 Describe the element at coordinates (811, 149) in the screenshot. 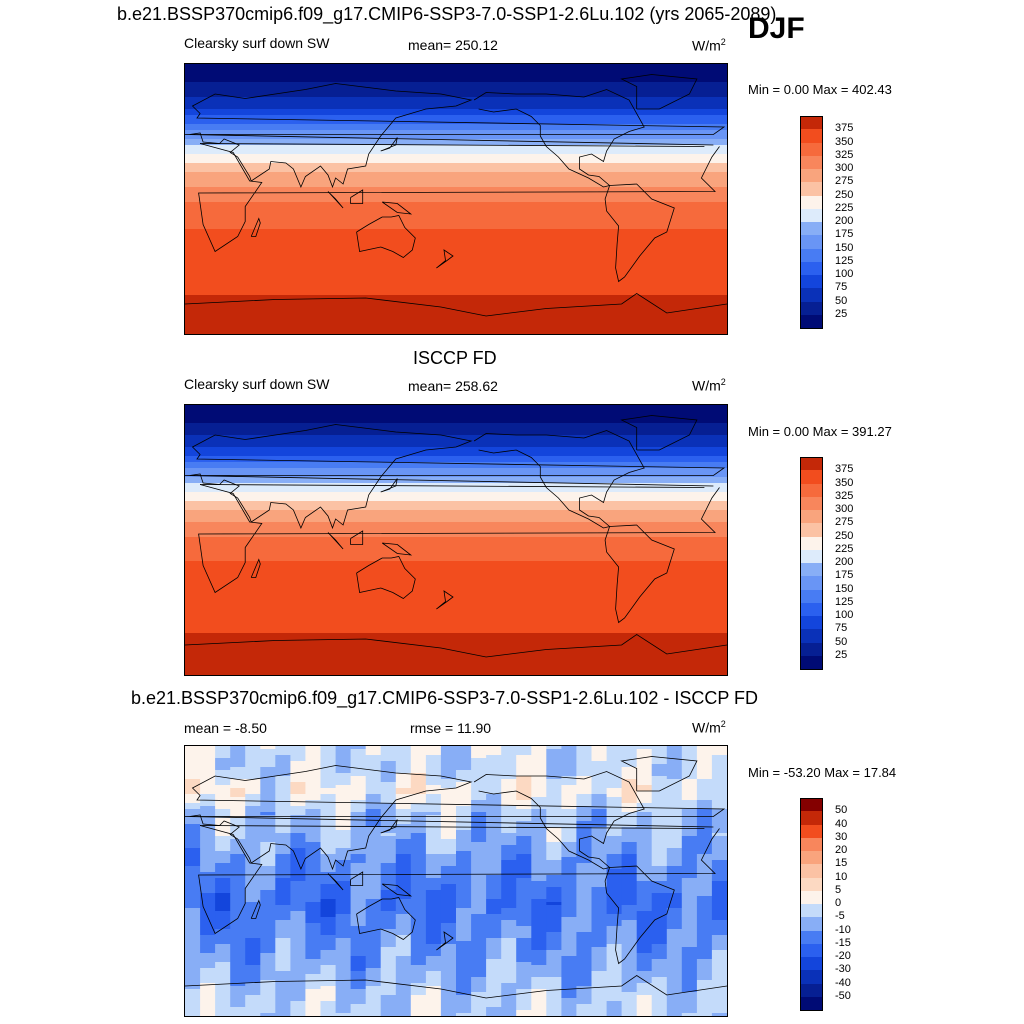

I see `colorbar-box` at that location.